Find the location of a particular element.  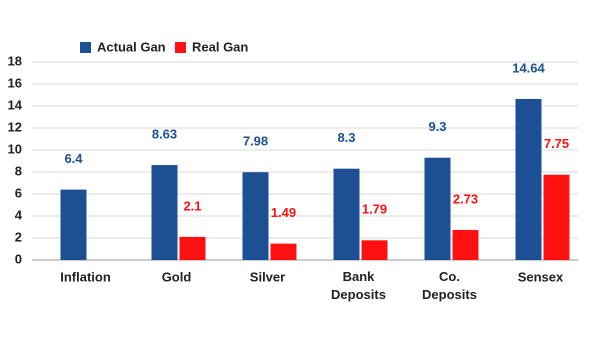

y-tick-label: 2 is located at coordinates (18, 236).